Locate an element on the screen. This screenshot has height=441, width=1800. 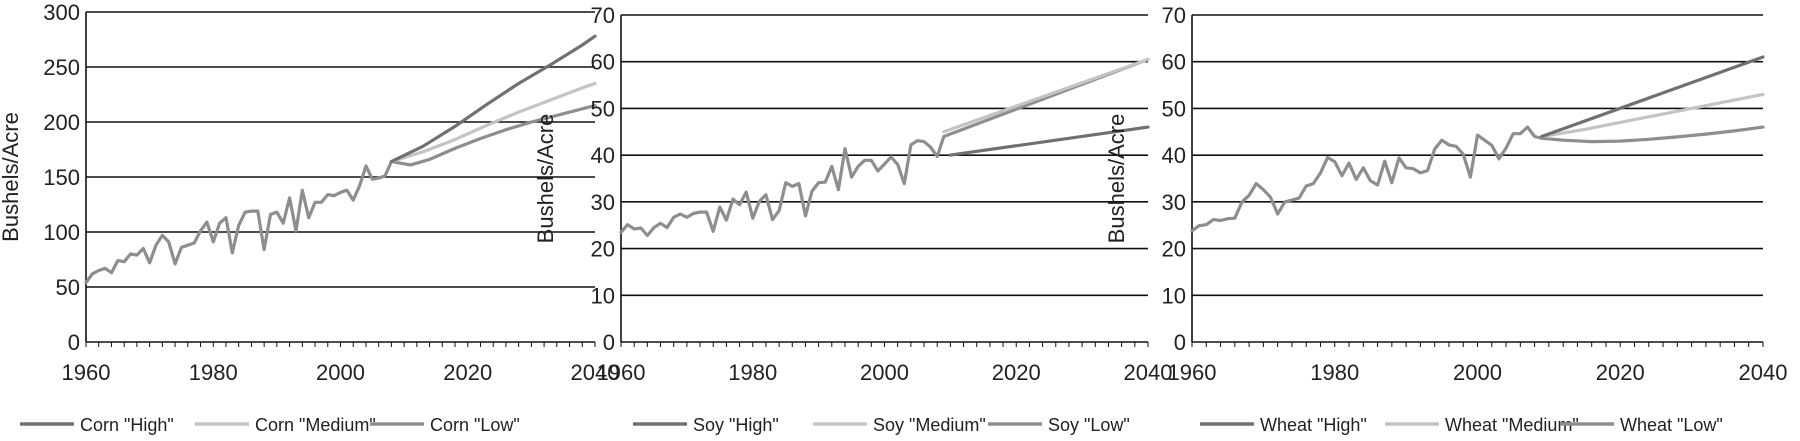
y-tick-label: 100 is located at coordinates (61, 232).